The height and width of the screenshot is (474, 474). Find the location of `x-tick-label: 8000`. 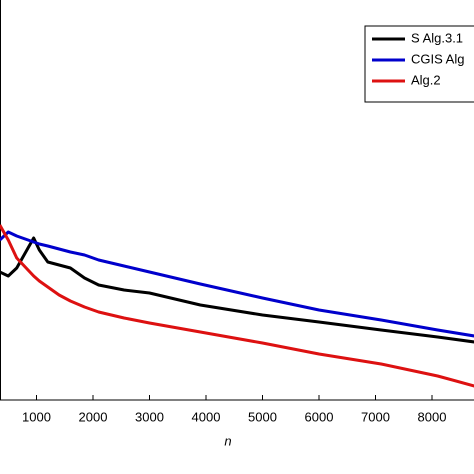

x-tick-label: 8000 is located at coordinates (432, 416).